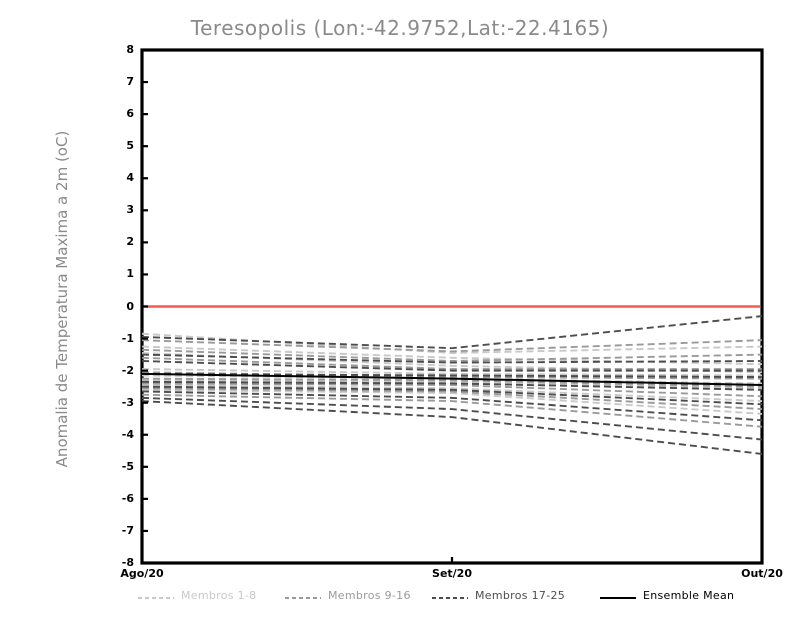  I want to click on y-tick-label: 7, so click(130, 82).